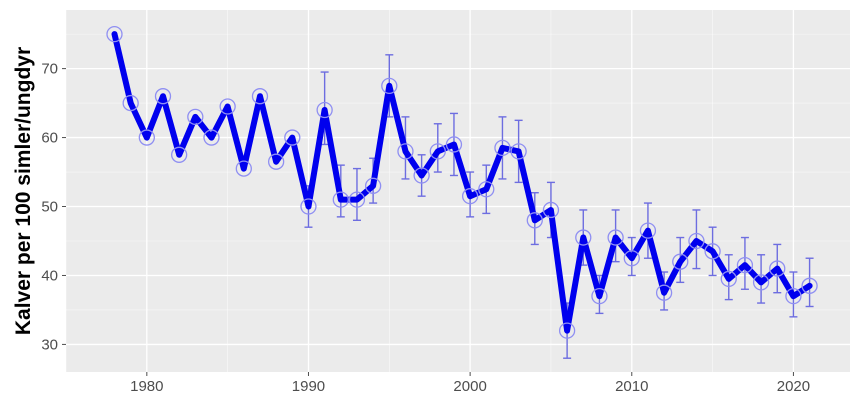 Image resolution: width=851 pixels, height=400 pixels. What do you see at coordinates (146, 386) in the screenshot?
I see `x-tick-label: 1980` at bounding box center [146, 386].